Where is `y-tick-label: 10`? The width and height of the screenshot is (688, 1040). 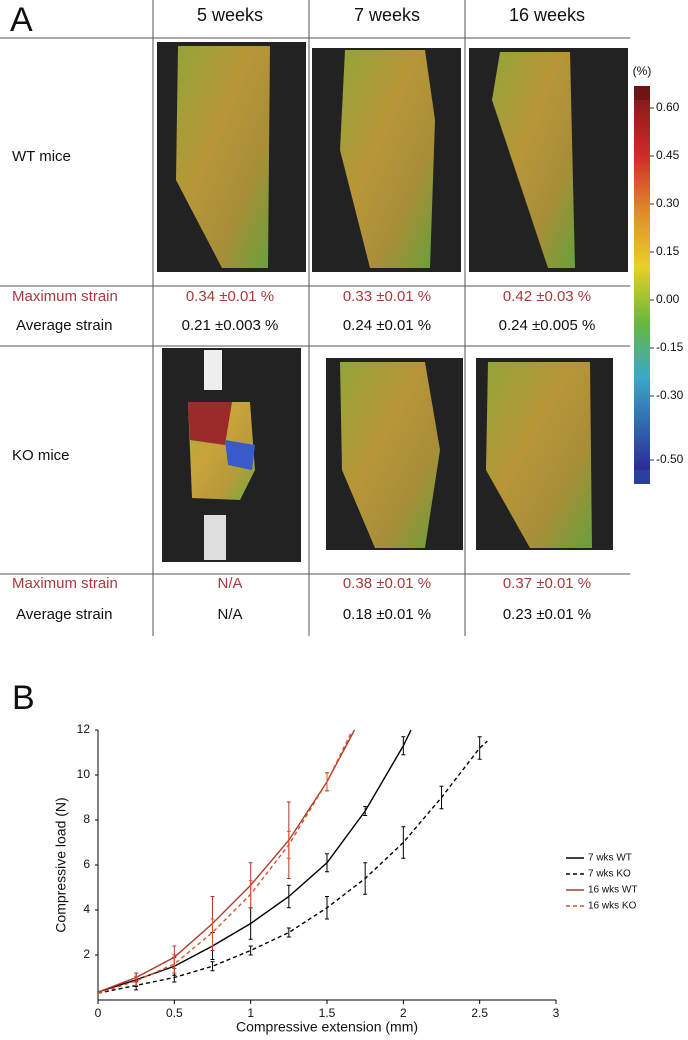 y-tick-label: 10 is located at coordinates (84, 774).